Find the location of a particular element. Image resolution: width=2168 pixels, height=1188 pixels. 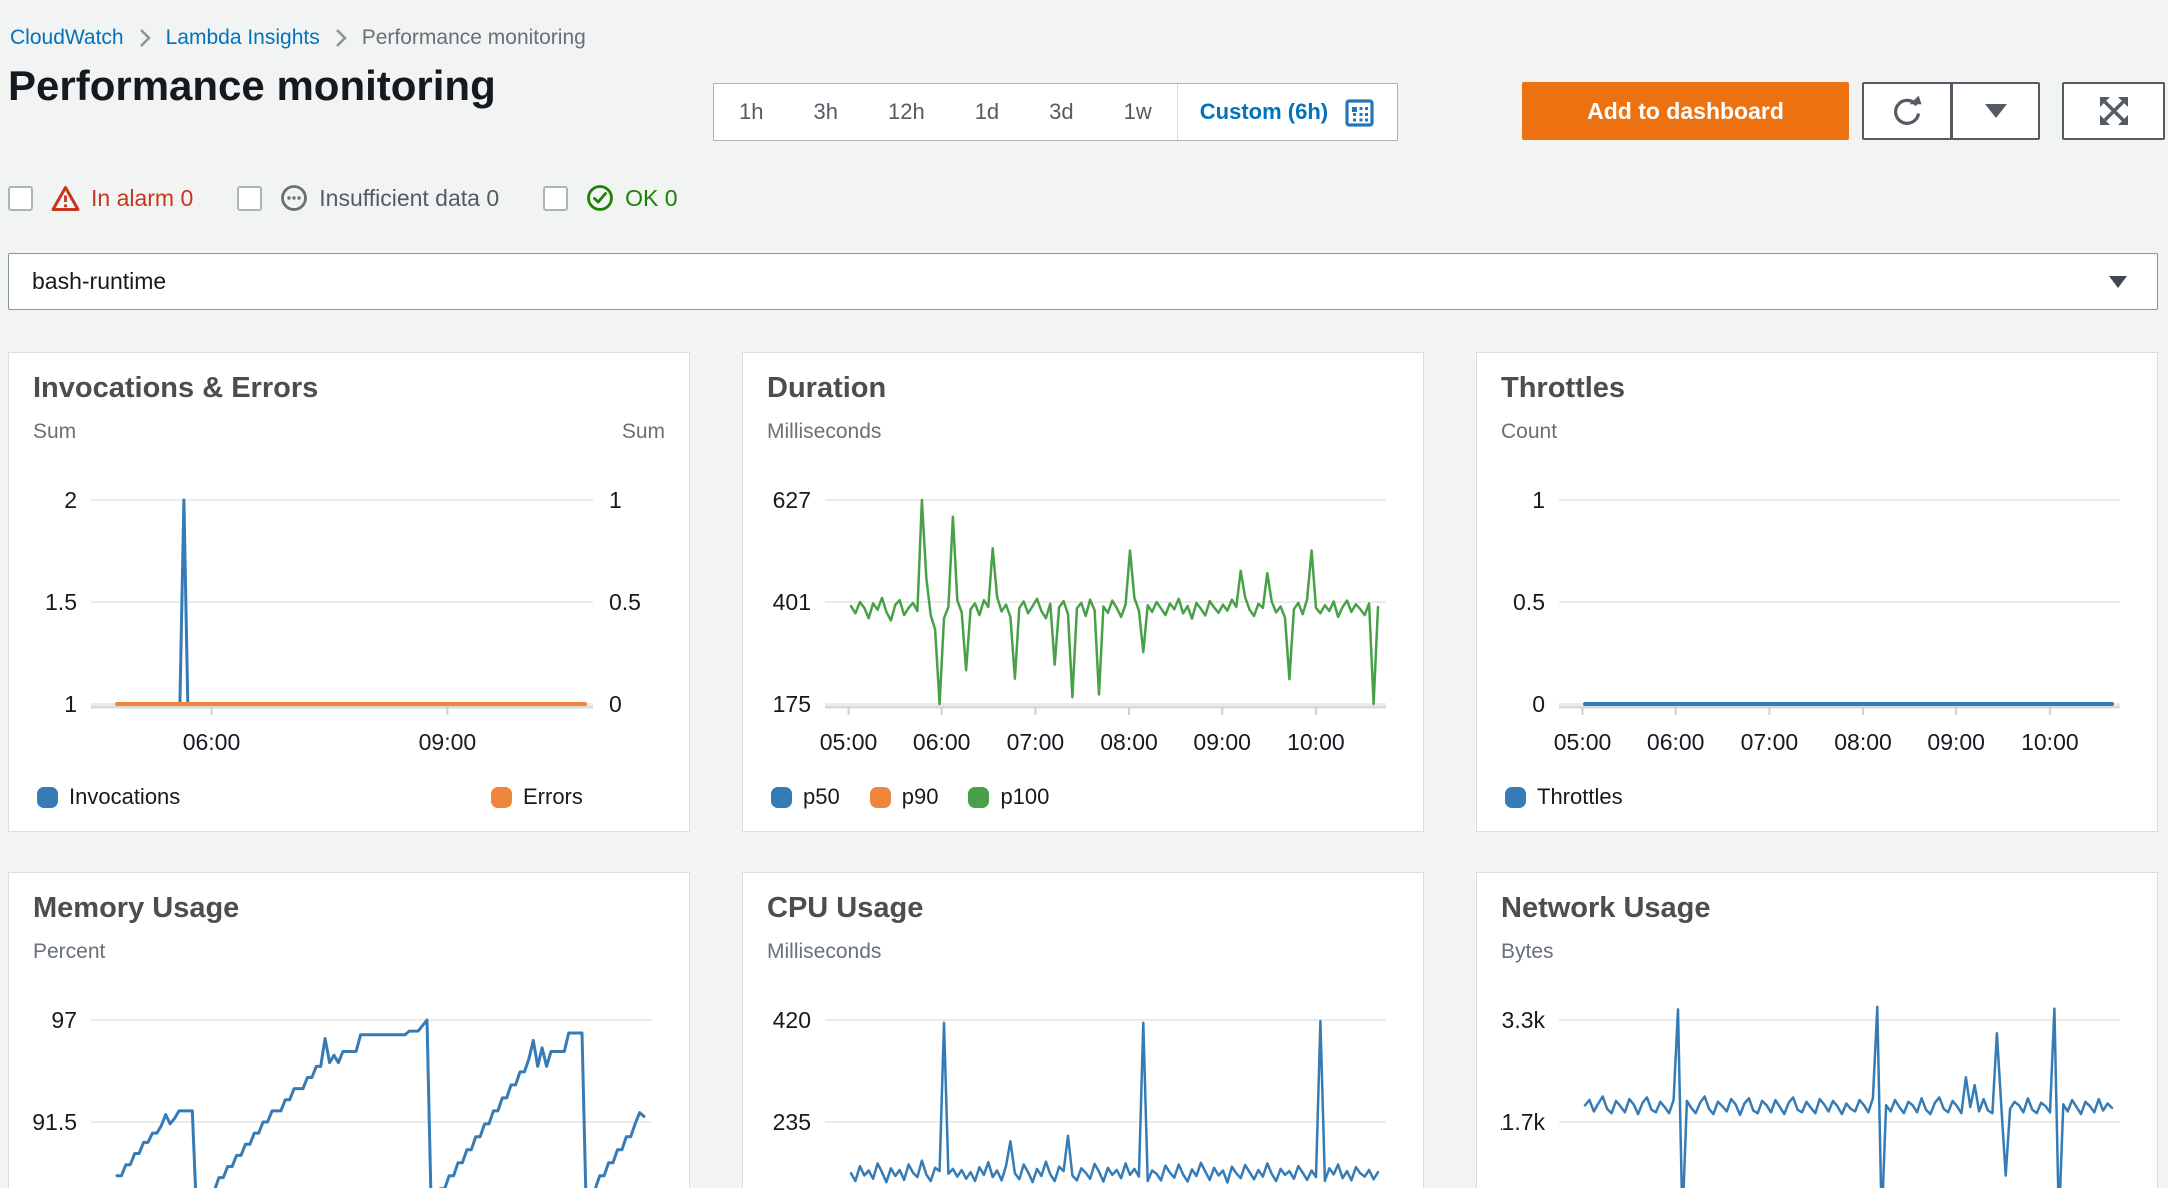

network-usage-chart-canvas: 23.3k11.7k0.1k is located at coordinates (1818, 1080).